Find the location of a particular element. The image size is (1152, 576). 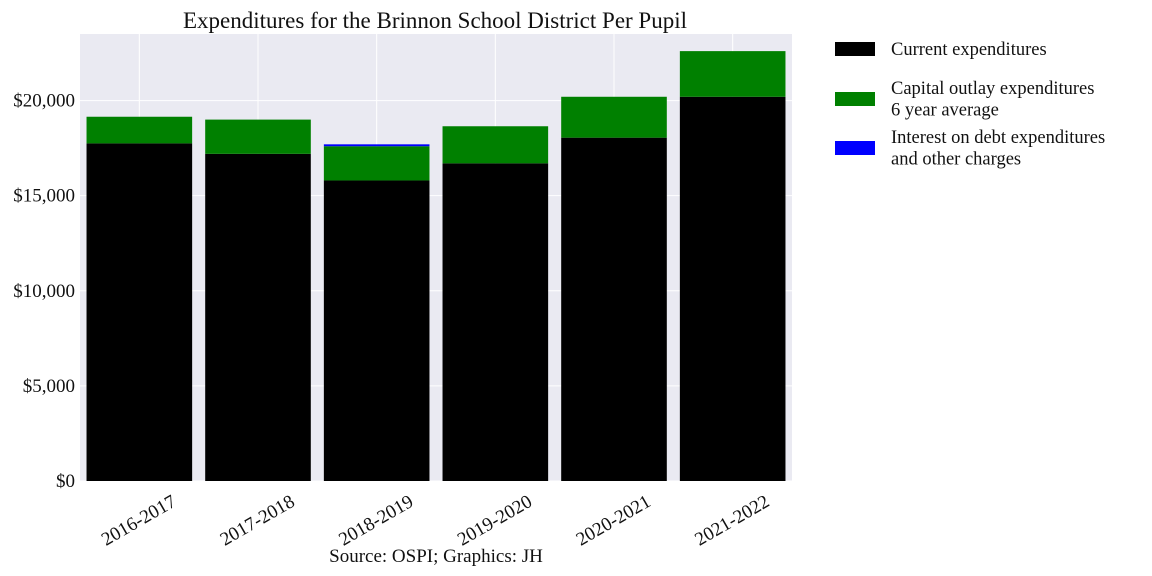

y-tick-label: $0 is located at coordinates (65, 481).